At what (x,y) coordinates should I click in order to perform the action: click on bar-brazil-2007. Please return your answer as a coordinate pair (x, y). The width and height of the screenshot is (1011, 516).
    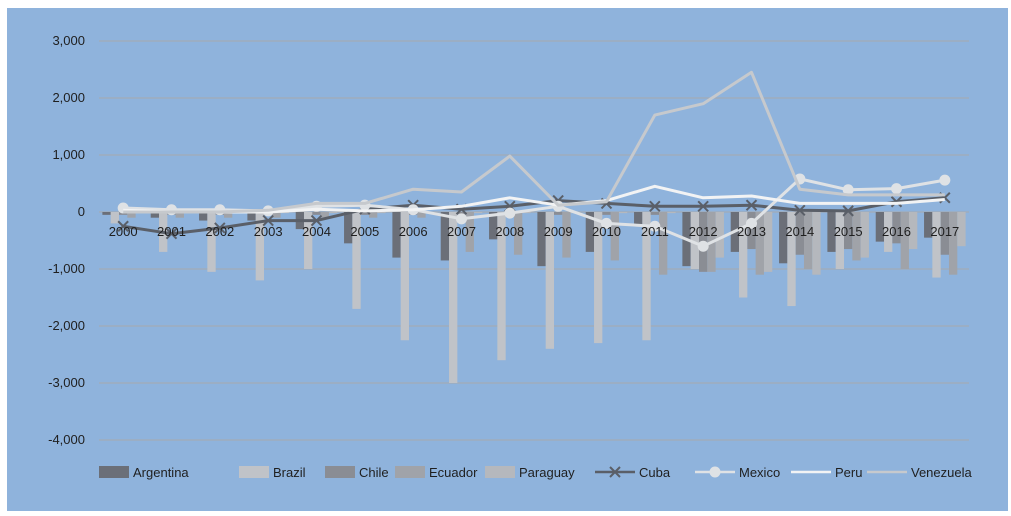
    Looking at the image, I should click on (453, 297).